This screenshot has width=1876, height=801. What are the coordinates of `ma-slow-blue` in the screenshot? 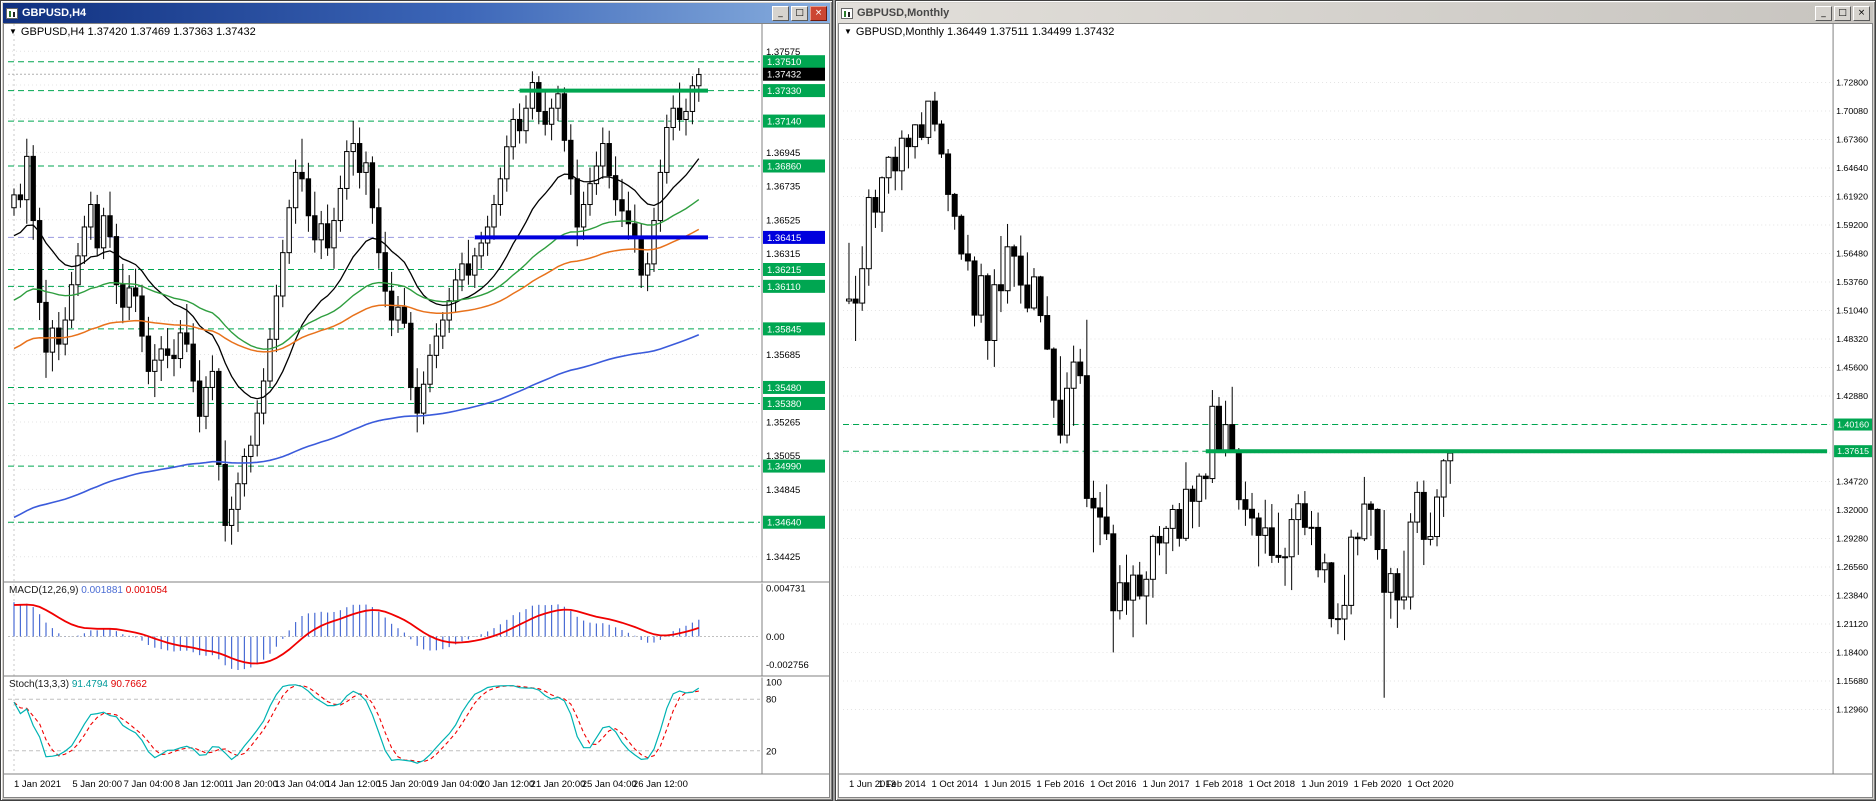 It's located at (356, 426).